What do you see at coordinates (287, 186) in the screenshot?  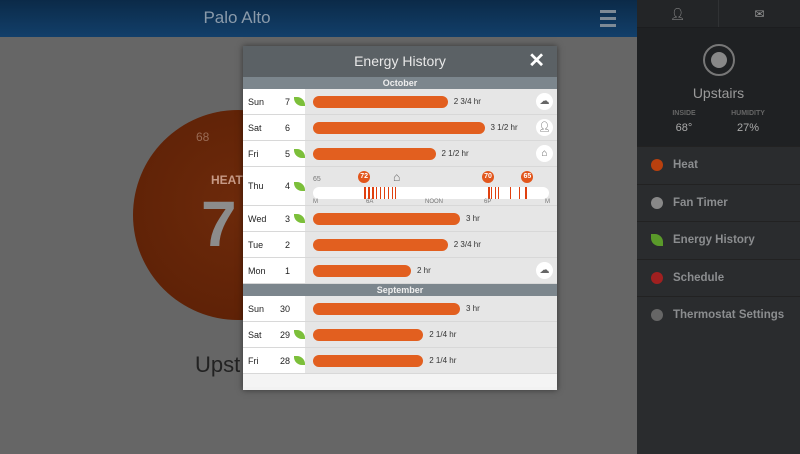 I see `day-date: 4` at bounding box center [287, 186].